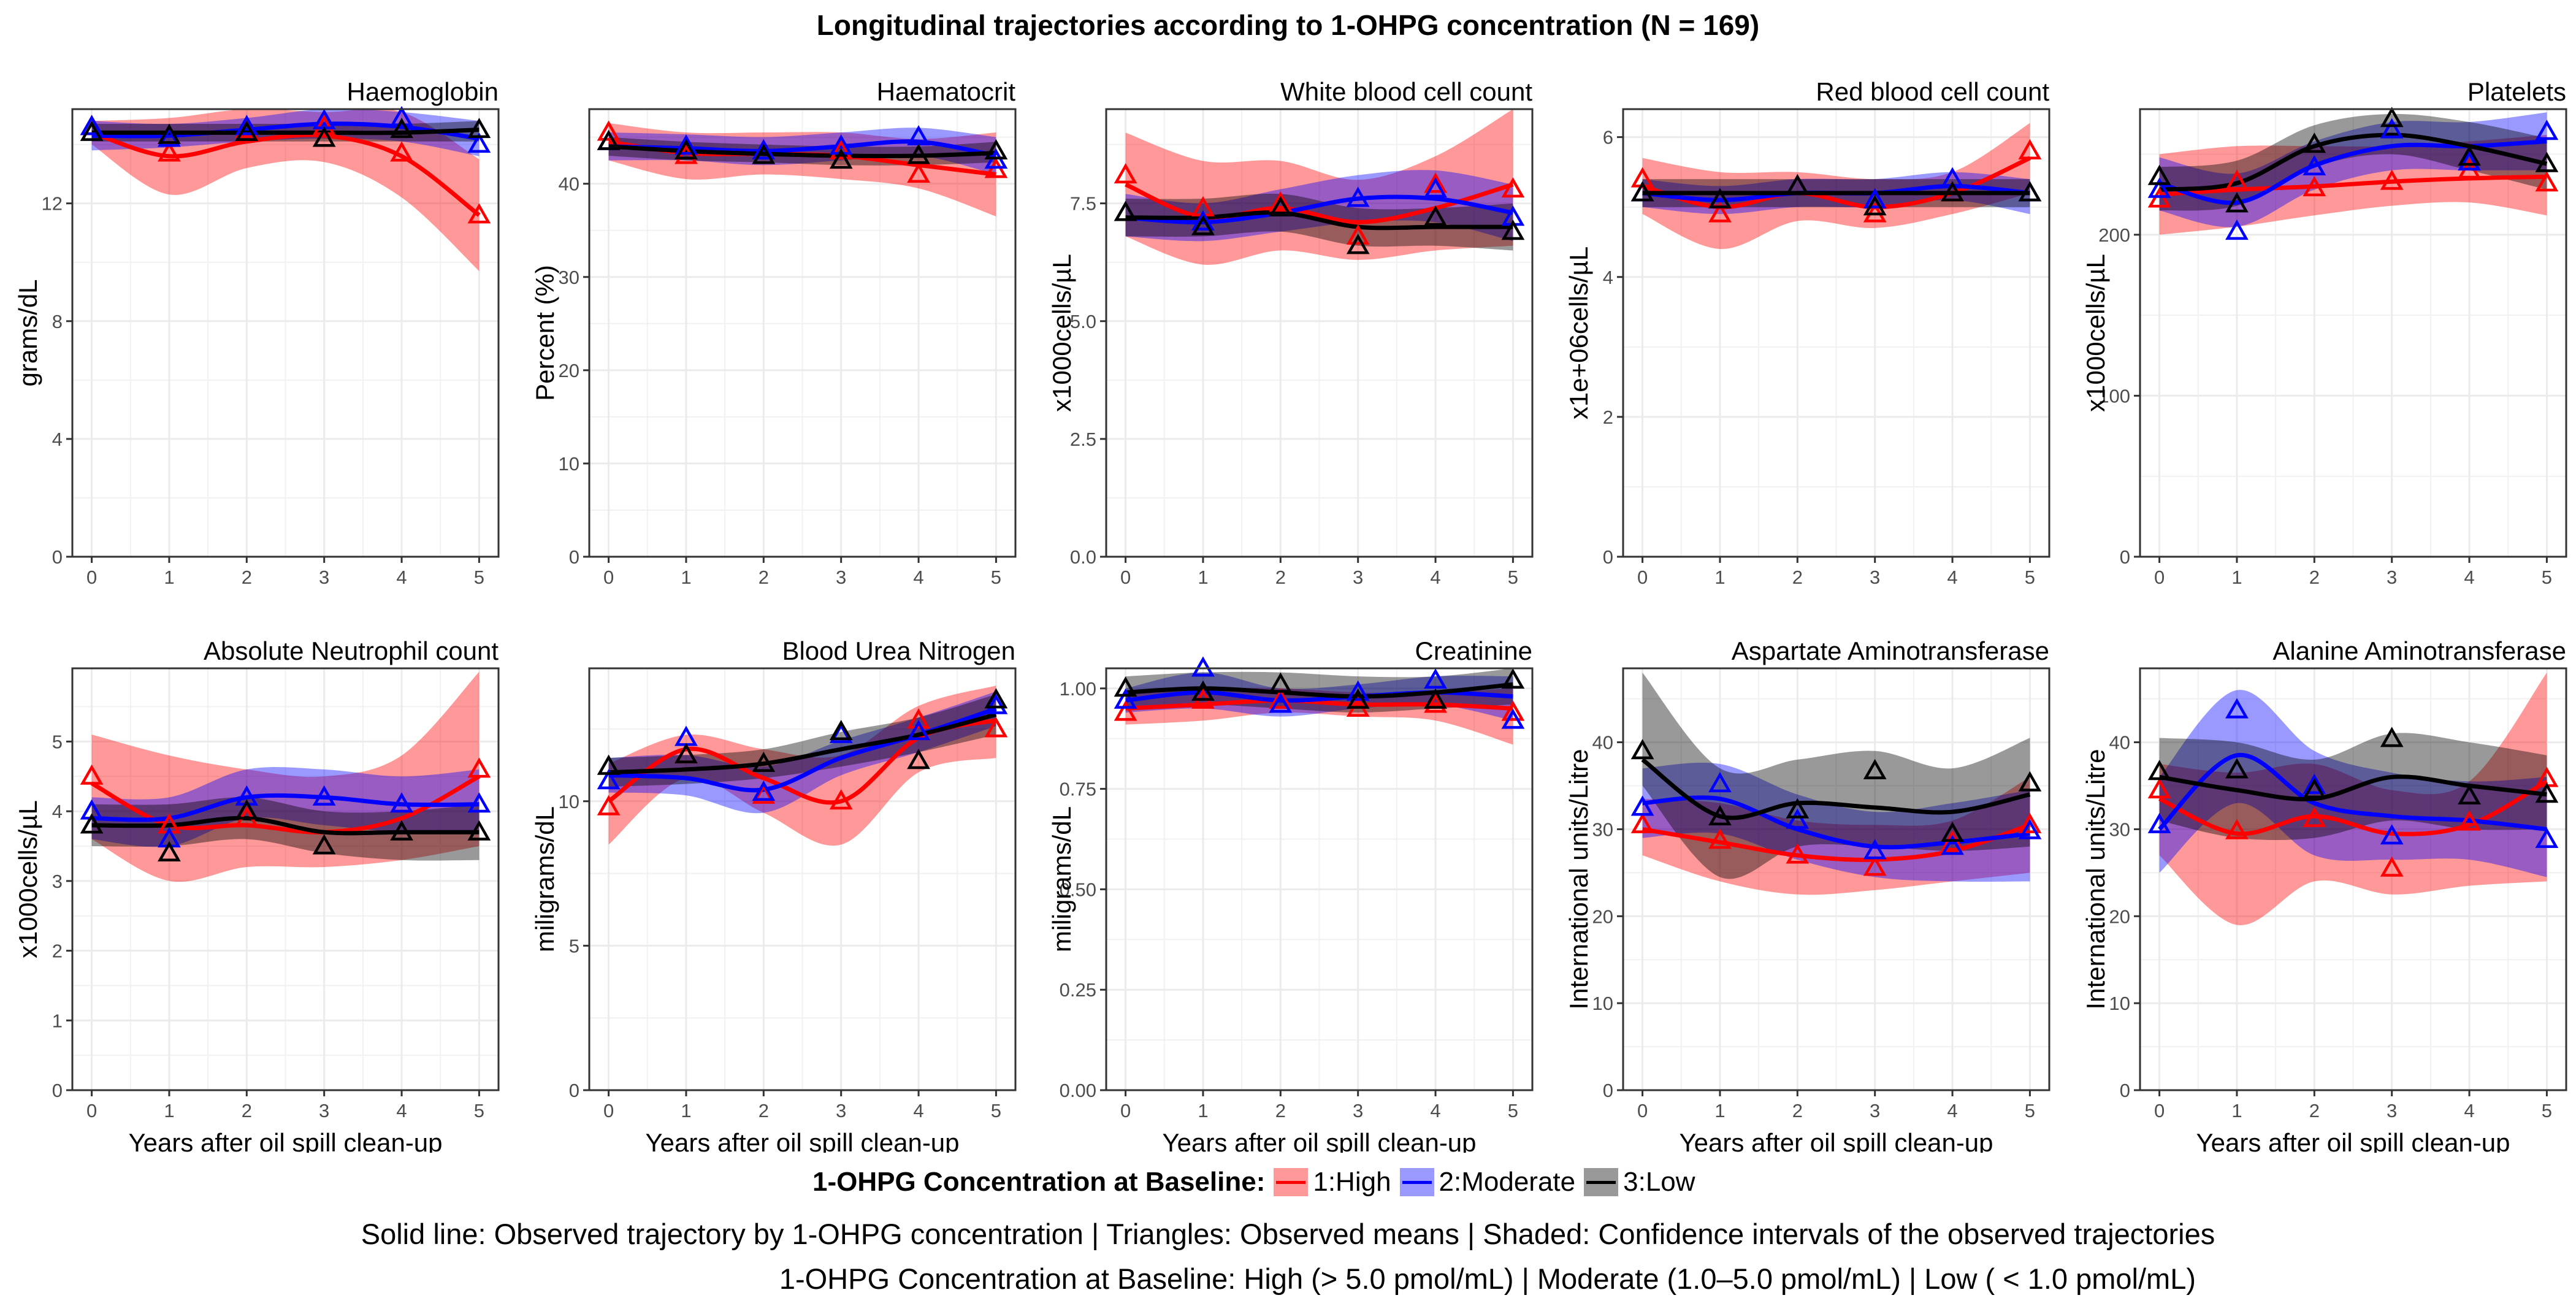 The image size is (2576, 1306). Describe the element at coordinates (2469, 1110) in the screenshot. I see `x-tick-label: 4` at that location.